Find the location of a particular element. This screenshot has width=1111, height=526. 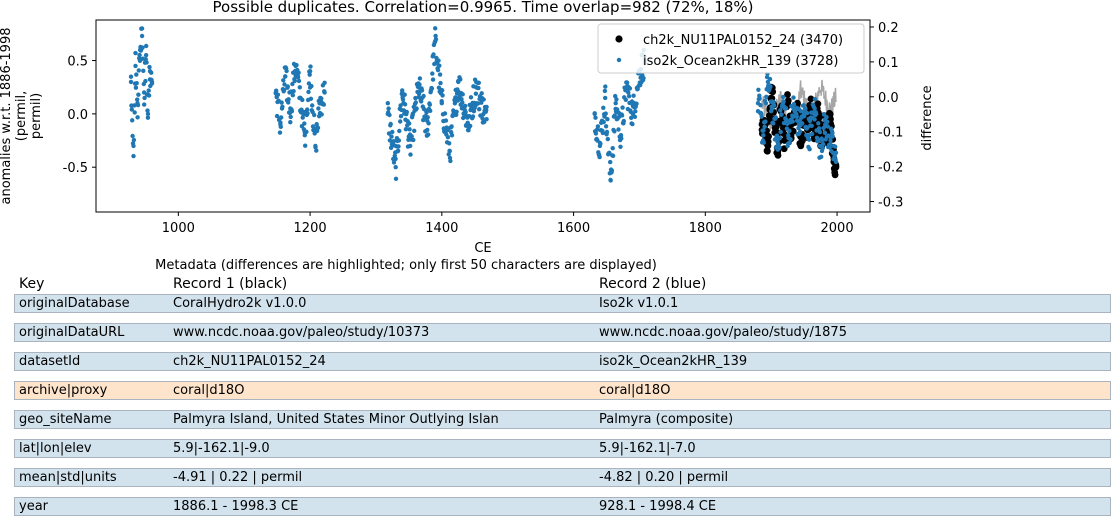

y-tick-label: 0.5 is located at coordinates (77, 62).